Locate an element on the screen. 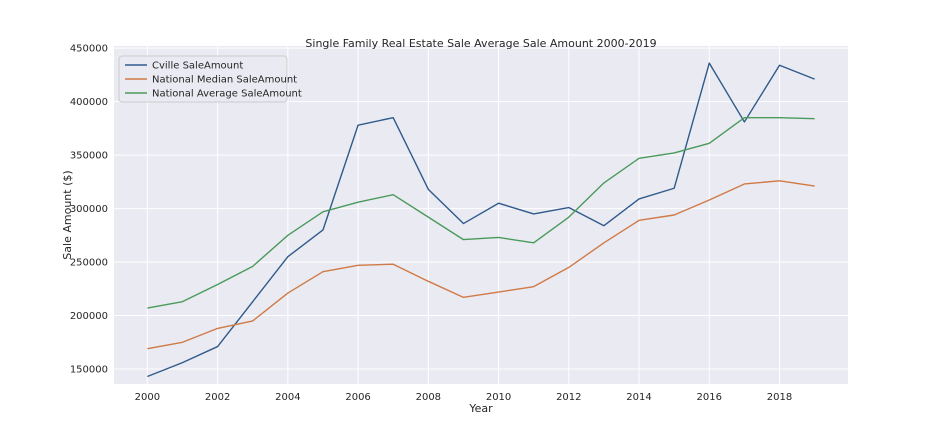  y-tick-label: 450000 is located at coordinates (89, 49).